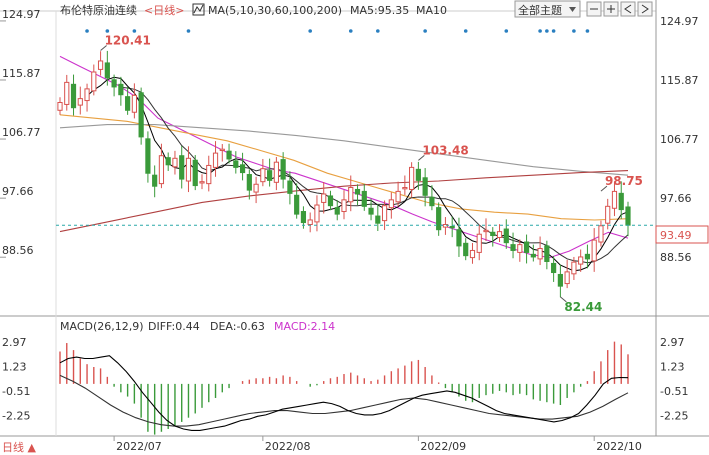  I want to click on price-tick-label-left: 97.66, so click(18, 191).